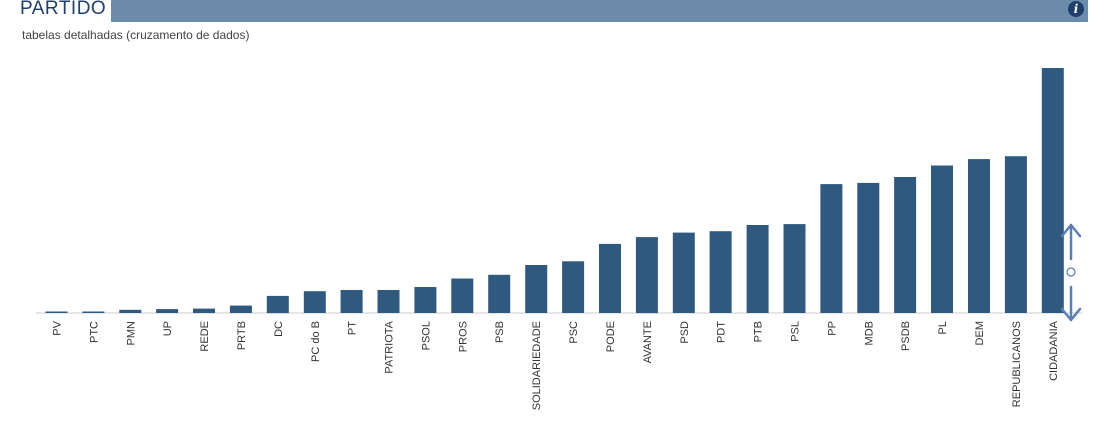 The width and height of the screenshot is (1094, 430). Describe the element at coordinates (574, 332) in the screenshot. I see `x-tick-label: PSC` at that location.